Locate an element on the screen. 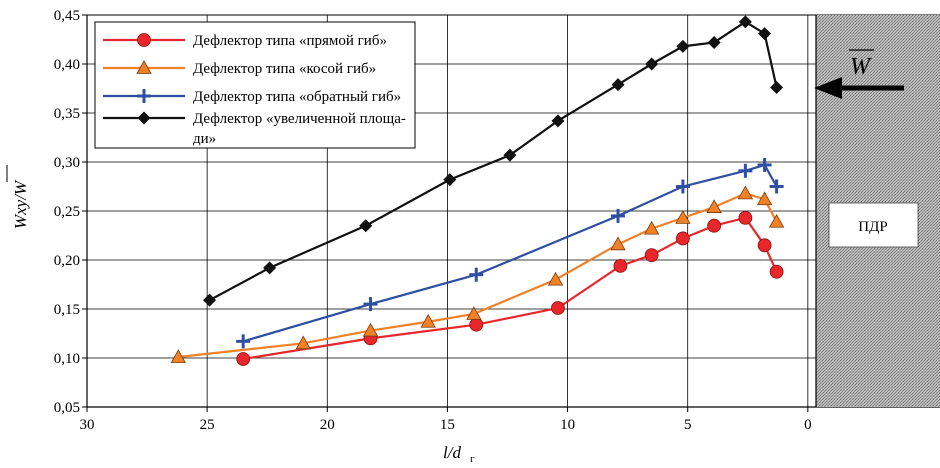 This screenshot has width=940, height=468. x-tick-label: 0 is located at coordinates (808, 425).